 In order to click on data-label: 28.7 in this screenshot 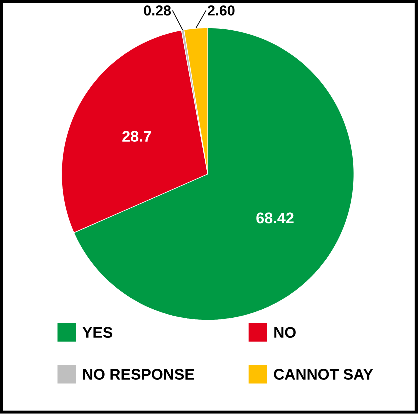, I will do `click(137, 136)`.